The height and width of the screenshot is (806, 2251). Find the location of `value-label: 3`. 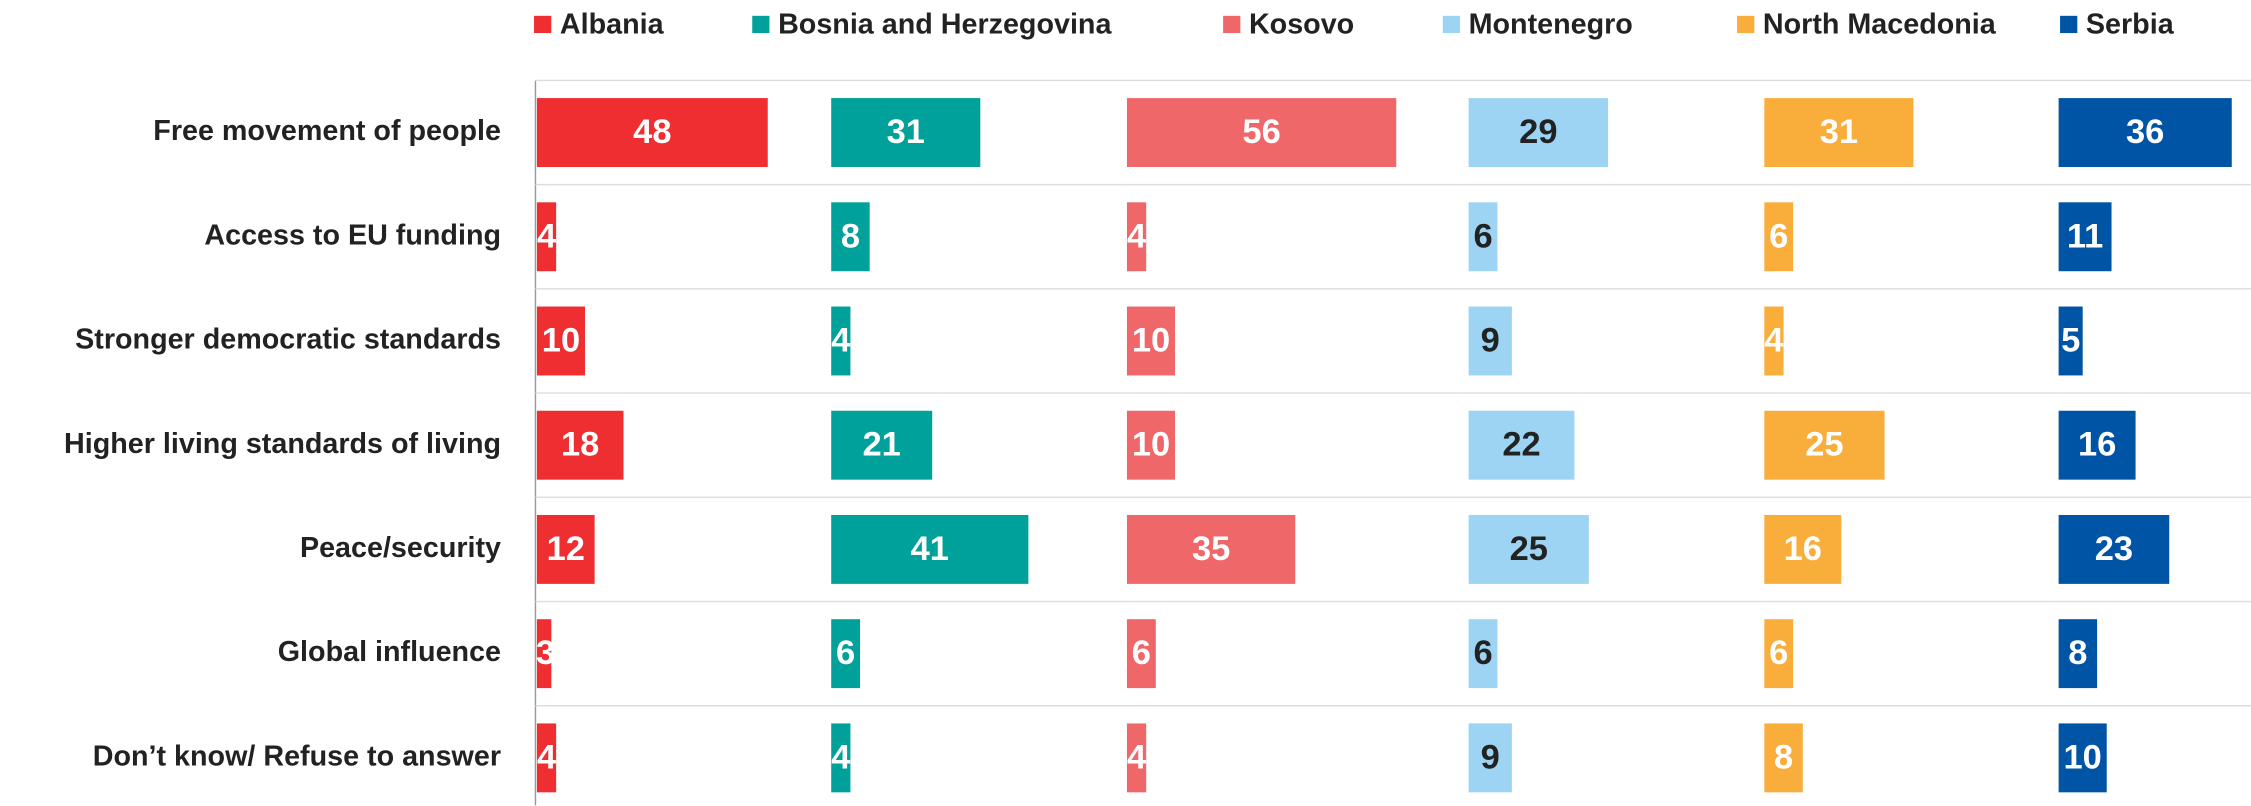

value-label: 3 is located at coordinates (545, 653).